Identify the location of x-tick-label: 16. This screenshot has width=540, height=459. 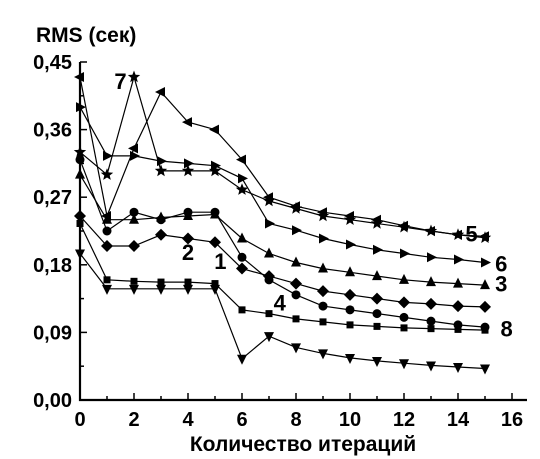
(512, 420).